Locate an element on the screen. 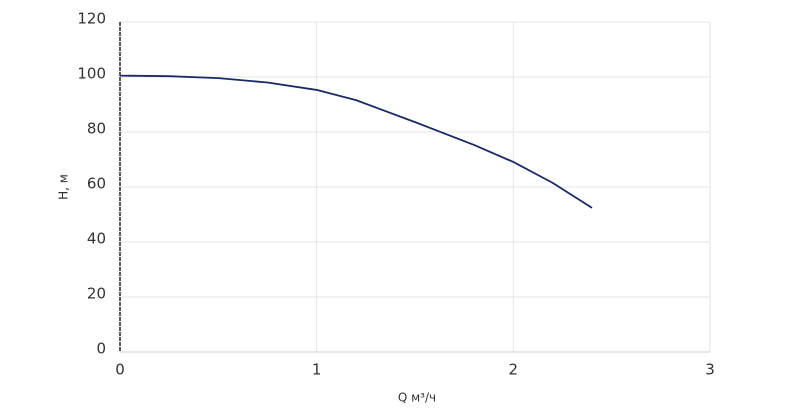 The width and height of the screenshot is (800, 408). y-tick-label: 100 is located at coordinates (91, 74).